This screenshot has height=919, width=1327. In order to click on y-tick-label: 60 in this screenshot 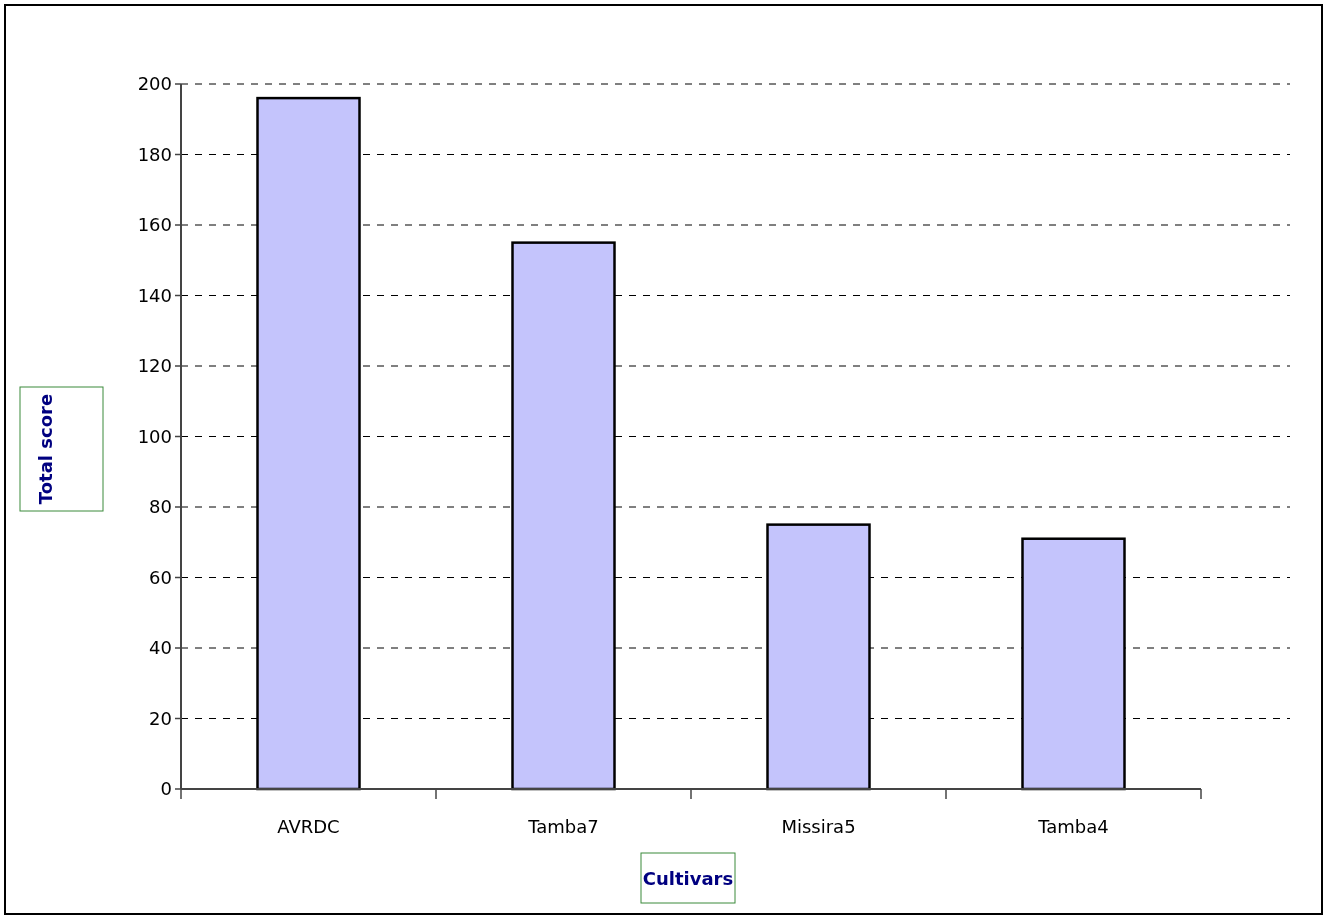, I will do `click(160, 577)`.